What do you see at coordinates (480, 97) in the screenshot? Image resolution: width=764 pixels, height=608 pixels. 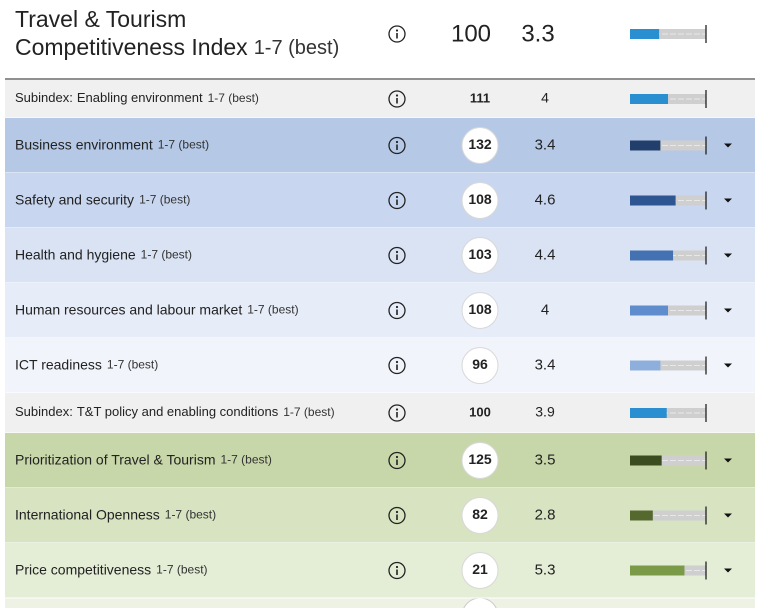 I see `subindex-rank: 111` at bounding box center [480, 97].